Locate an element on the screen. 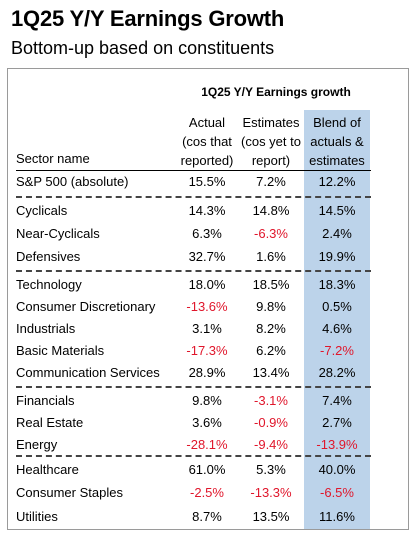 This screenshot has width=414, height=535. actual-header-line: reported) is located at coordinates (207, 160).